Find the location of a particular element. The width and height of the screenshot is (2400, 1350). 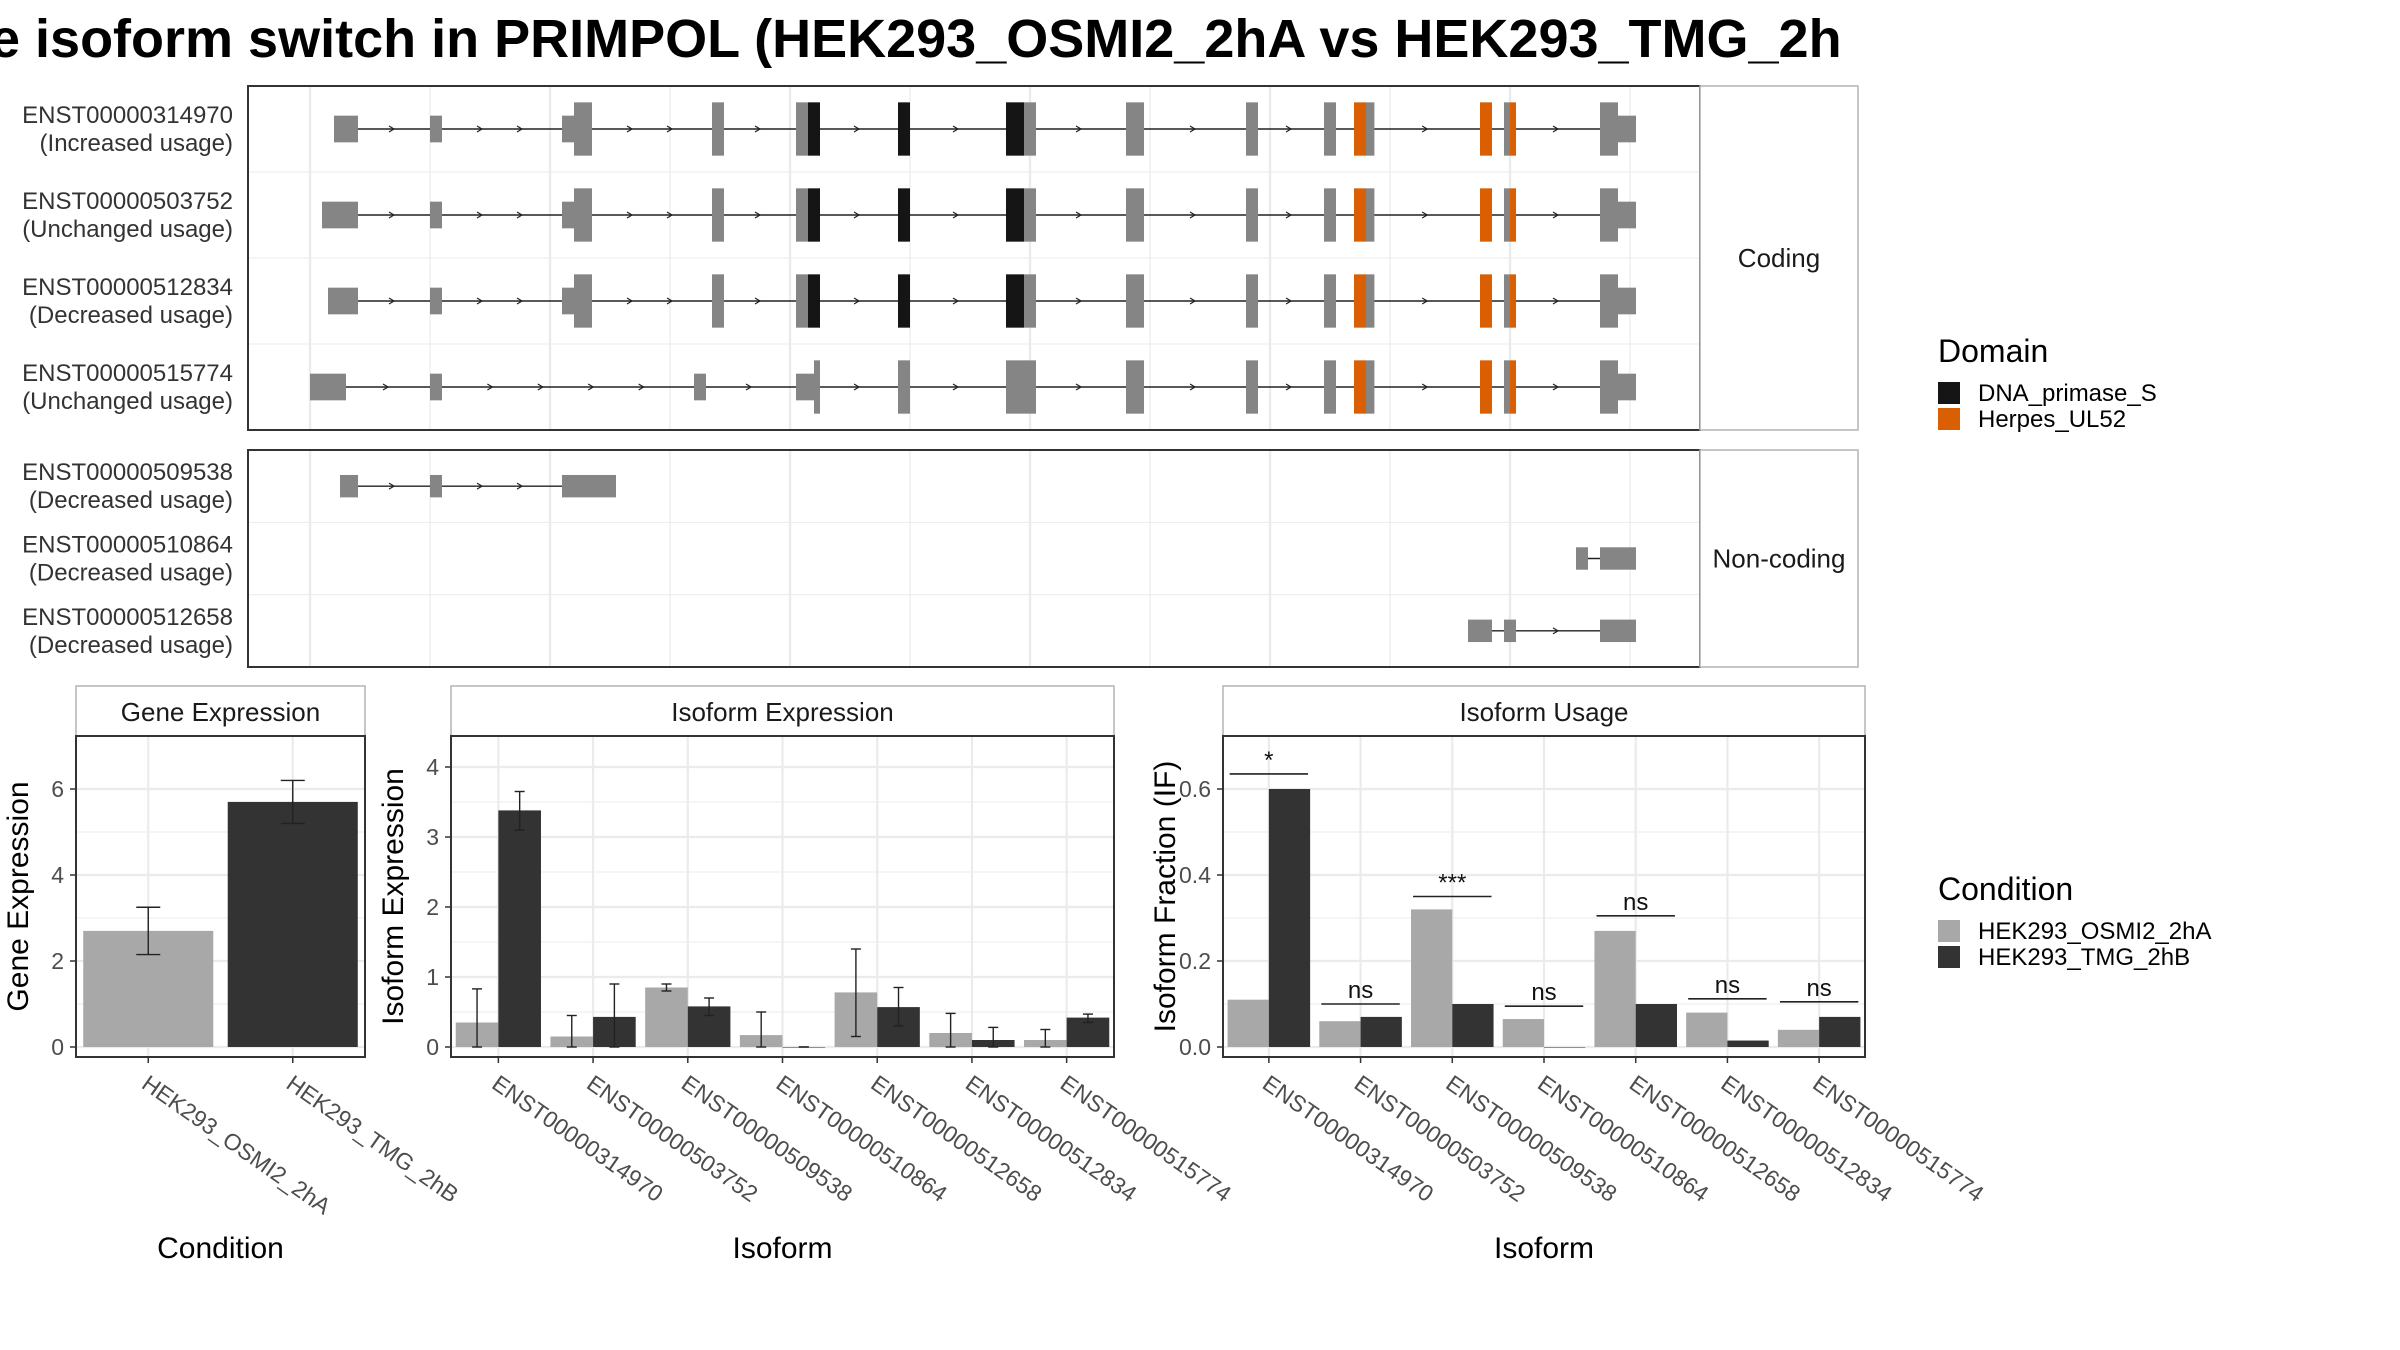

y-tick-label: 0.2 is located at coordinates (1195, 961).